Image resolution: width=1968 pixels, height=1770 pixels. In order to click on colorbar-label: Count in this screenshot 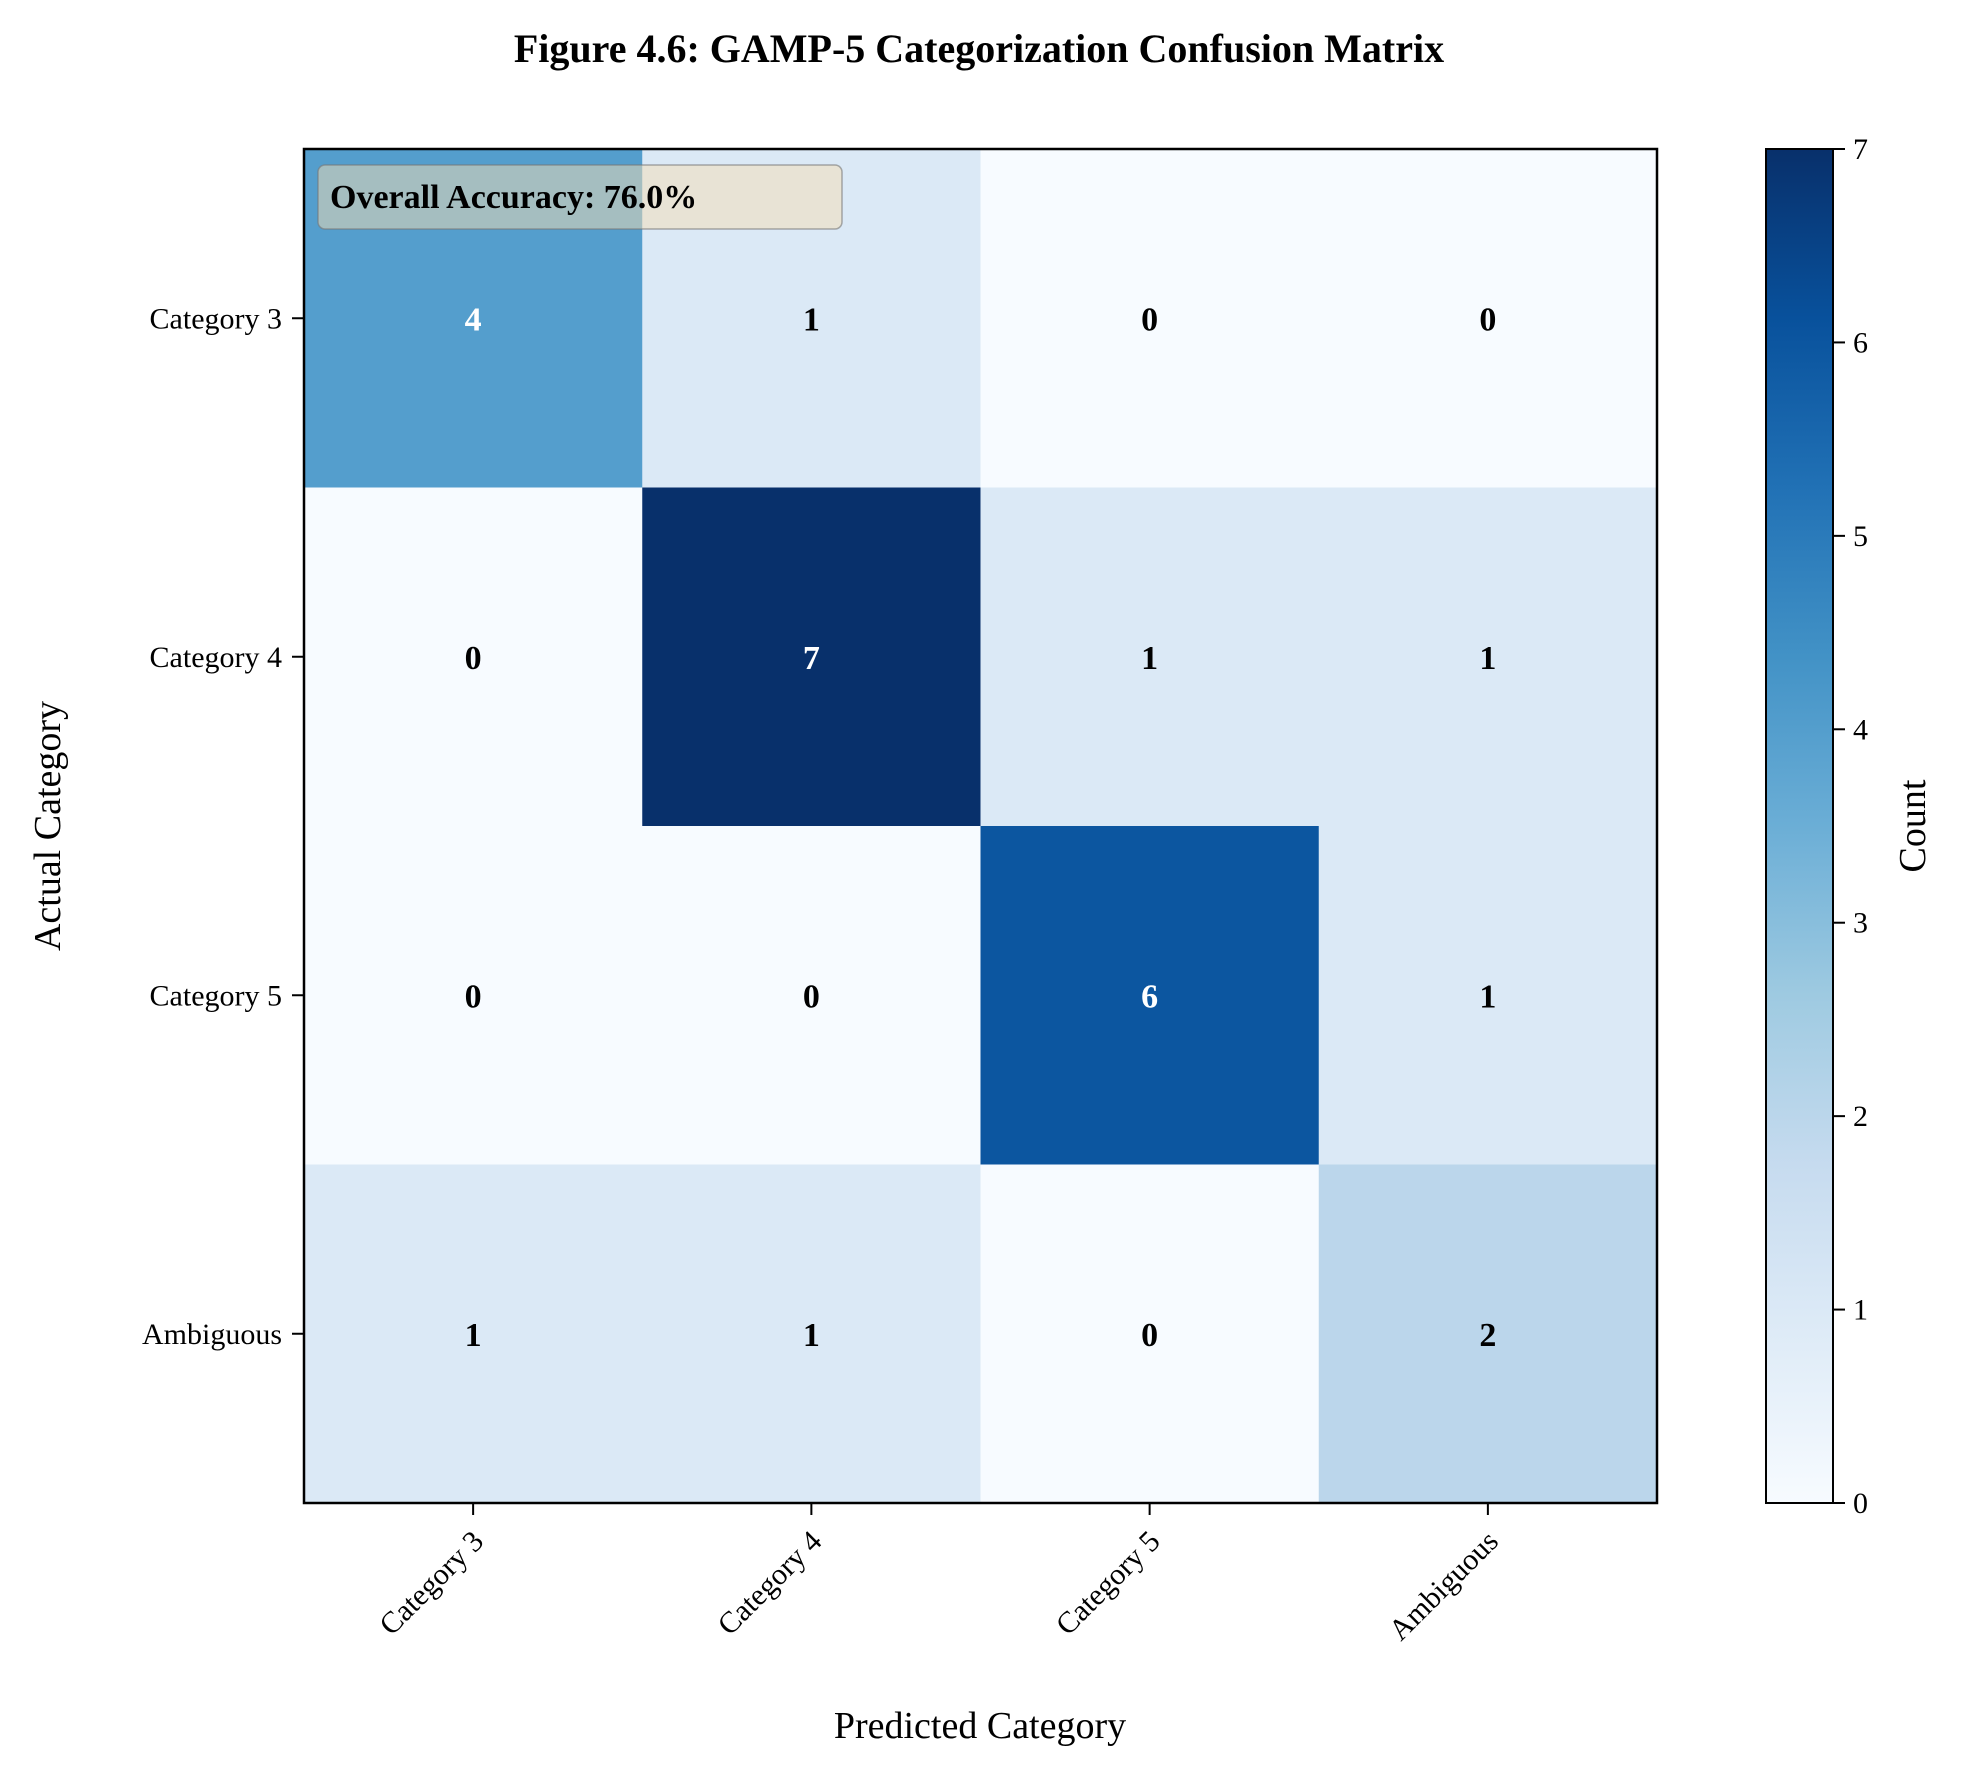, I will do `click(1913, 825)`.